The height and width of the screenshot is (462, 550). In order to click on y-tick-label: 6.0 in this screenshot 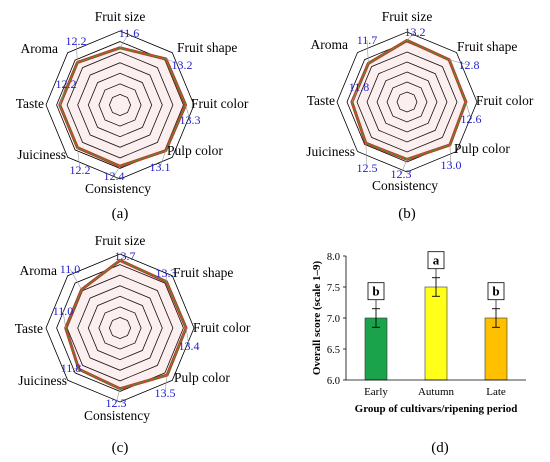, I will do `click(333, 381)`.